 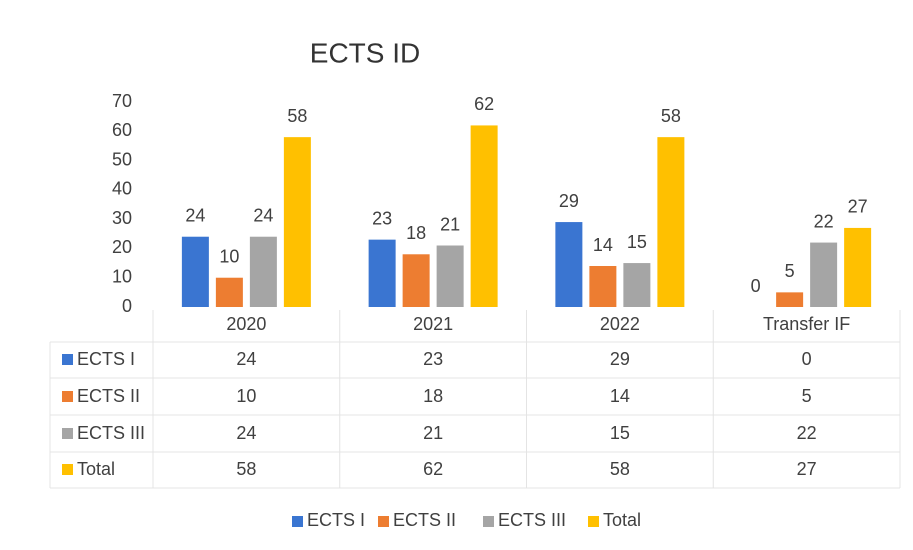 I want to click on table-cell: 21, so click(x=433, y=433).